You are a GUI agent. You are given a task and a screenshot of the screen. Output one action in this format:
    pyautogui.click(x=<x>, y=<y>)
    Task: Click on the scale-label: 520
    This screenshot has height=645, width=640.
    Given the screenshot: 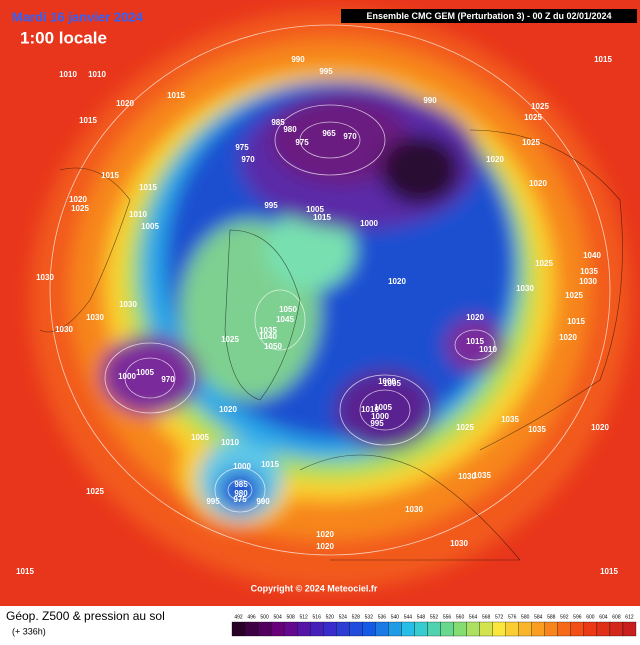 What is the action you would take?
    pyautogui.click(x=330, y=617)
    